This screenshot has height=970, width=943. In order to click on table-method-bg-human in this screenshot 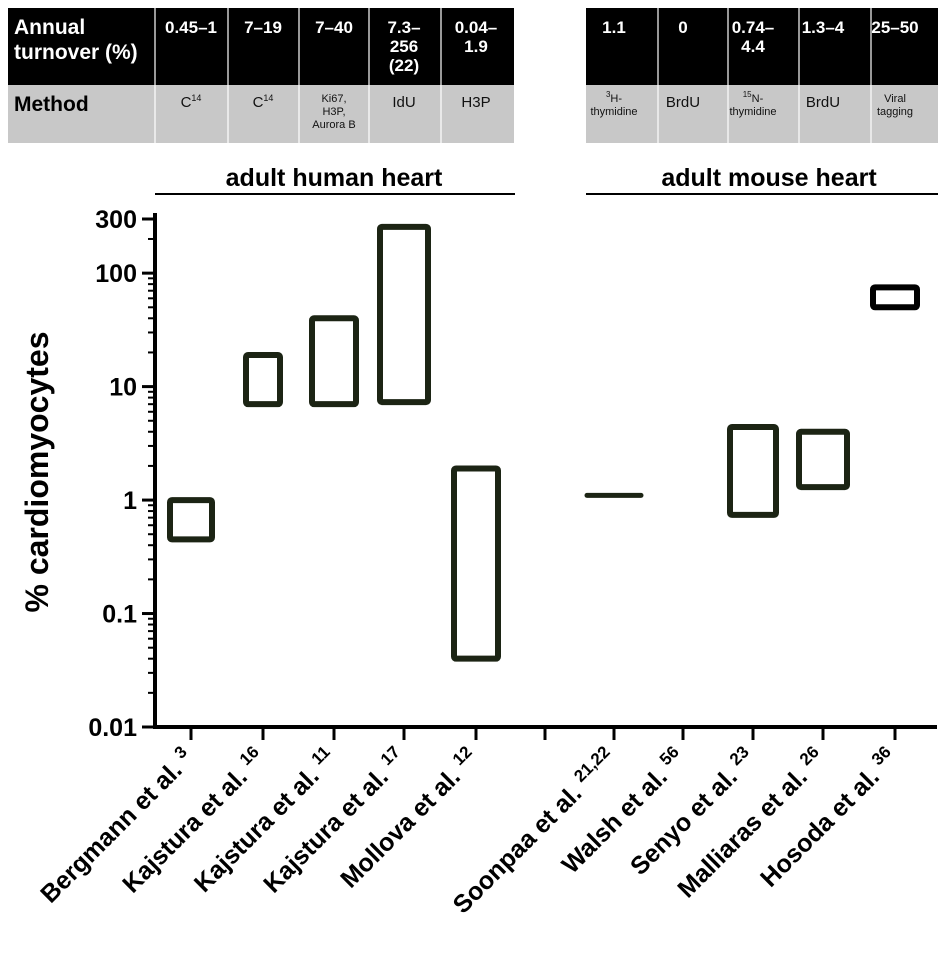, I will do `click(261, 114)`.